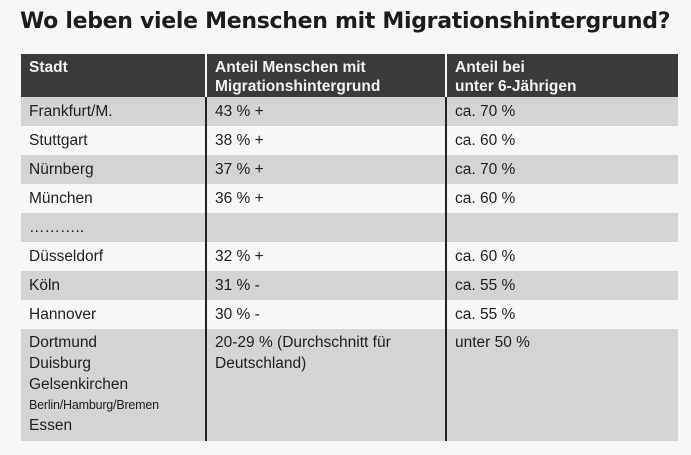  Describe the element at coordinates (113, 111) in the screenshot. I see `cell-city: Frankfurt/M.` at that location.